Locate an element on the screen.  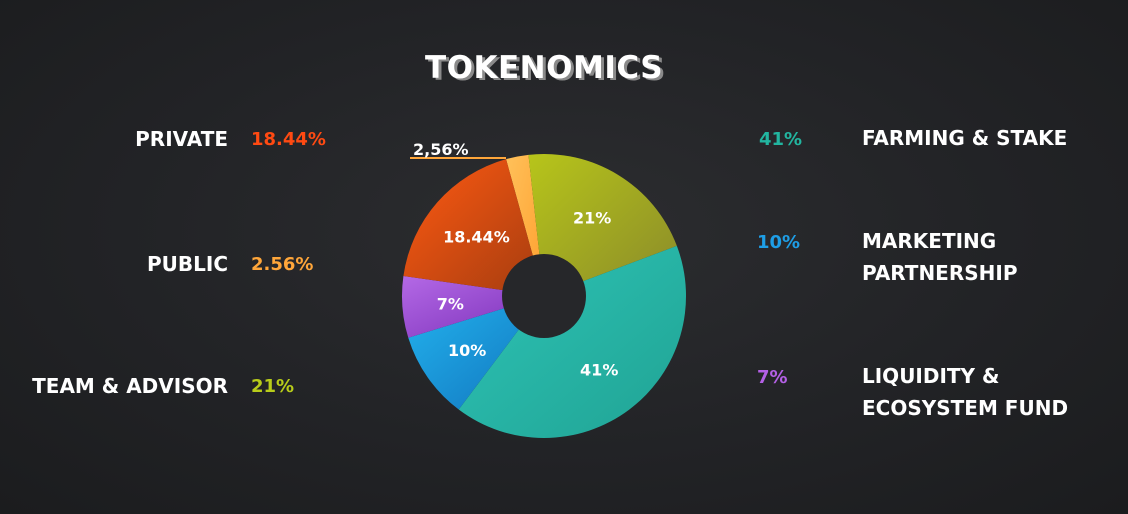
slice-label-1: 21% is located at coordinates (592, 218).